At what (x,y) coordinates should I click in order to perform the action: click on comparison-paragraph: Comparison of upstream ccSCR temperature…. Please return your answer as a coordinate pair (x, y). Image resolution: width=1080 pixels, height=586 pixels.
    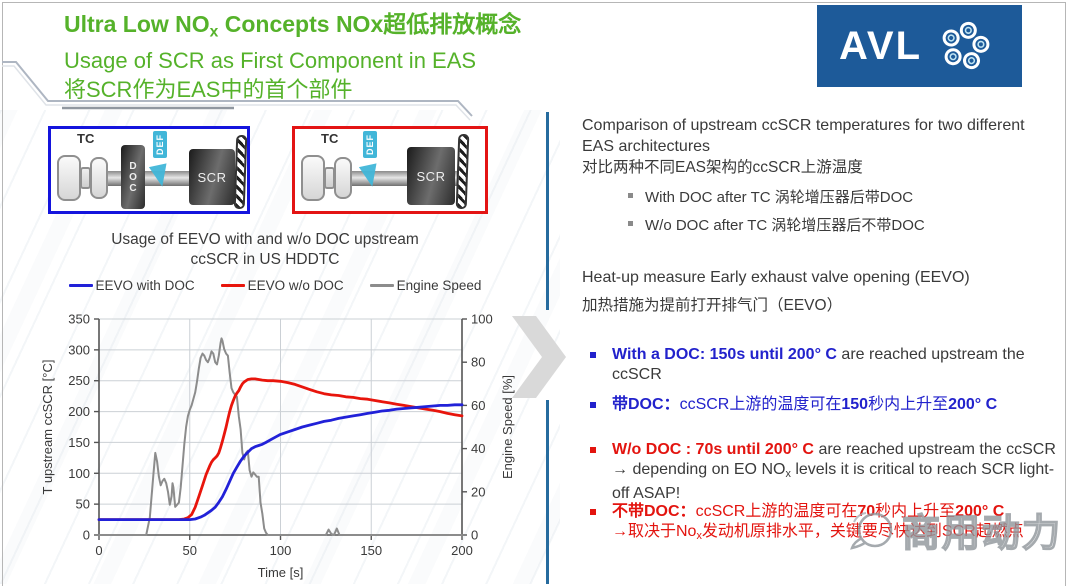
    Looking at the image, I should click on (803, 136).